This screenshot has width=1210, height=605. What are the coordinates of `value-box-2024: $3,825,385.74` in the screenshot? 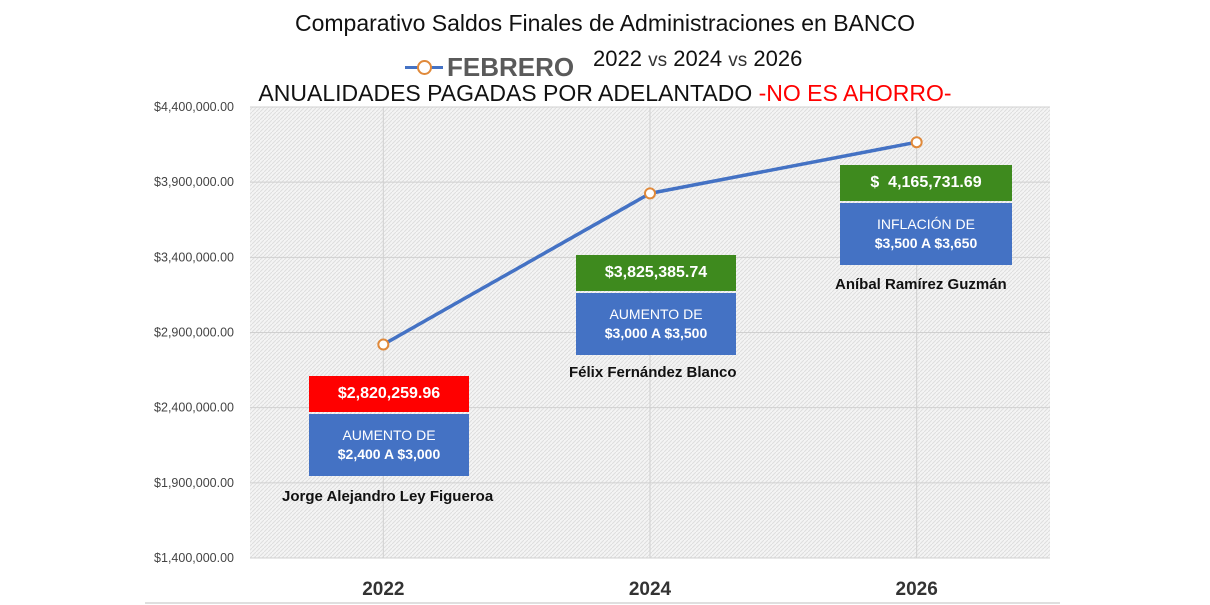 It's located at (656, 273).